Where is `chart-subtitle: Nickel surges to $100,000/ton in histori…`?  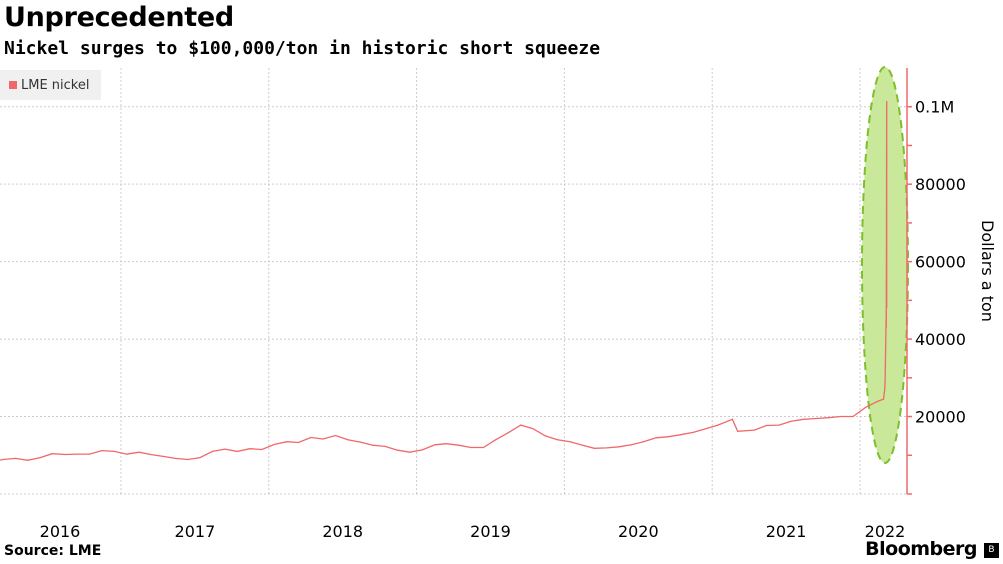
chart-subtitle: Nickel surges to $100,000/ton in histori… is located at coordinates (302, 48).